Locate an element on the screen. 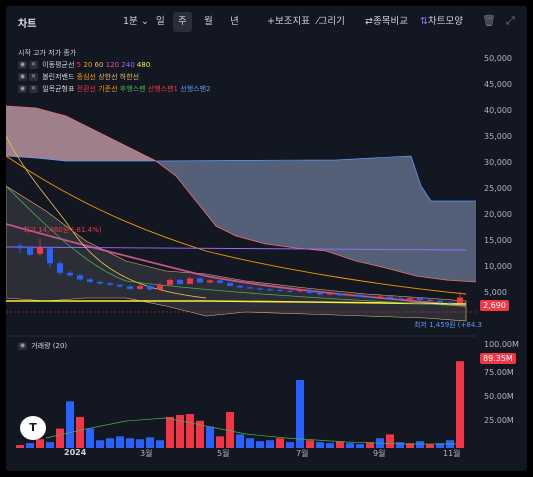  compare-label: 종목비교 is located at coordinates (390, 21).